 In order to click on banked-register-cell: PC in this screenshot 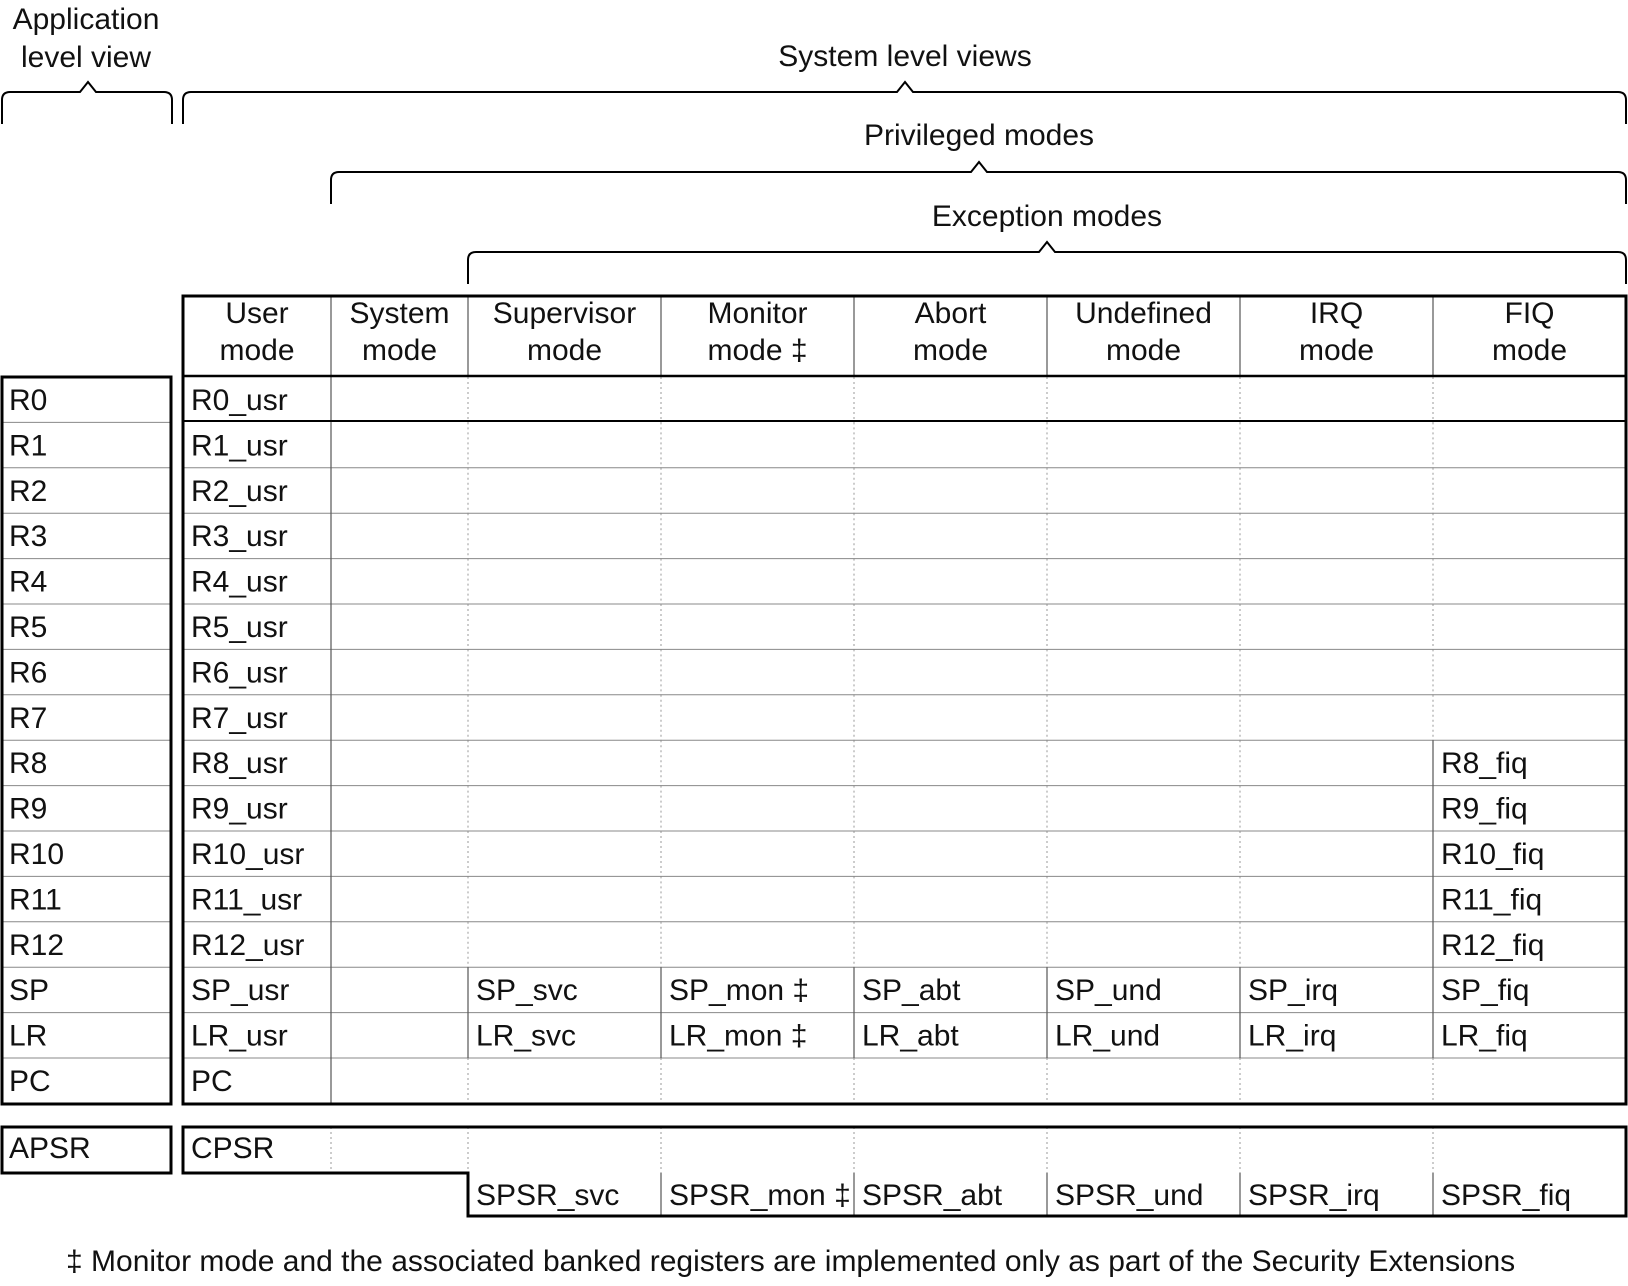, I will do `click(212, 1081)`.